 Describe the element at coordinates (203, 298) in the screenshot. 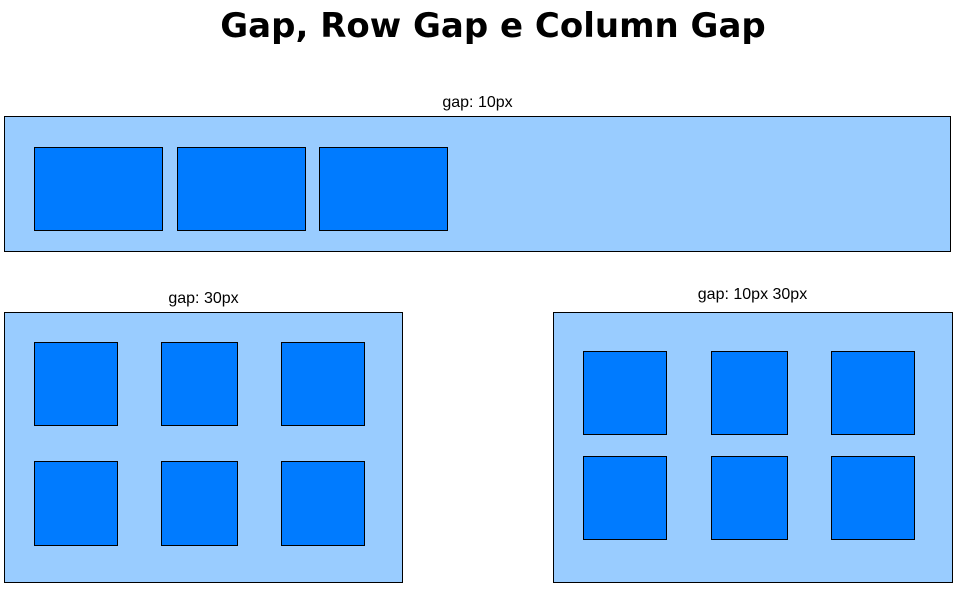

I see `example-label-gap-30: gap: 30px` at that location.